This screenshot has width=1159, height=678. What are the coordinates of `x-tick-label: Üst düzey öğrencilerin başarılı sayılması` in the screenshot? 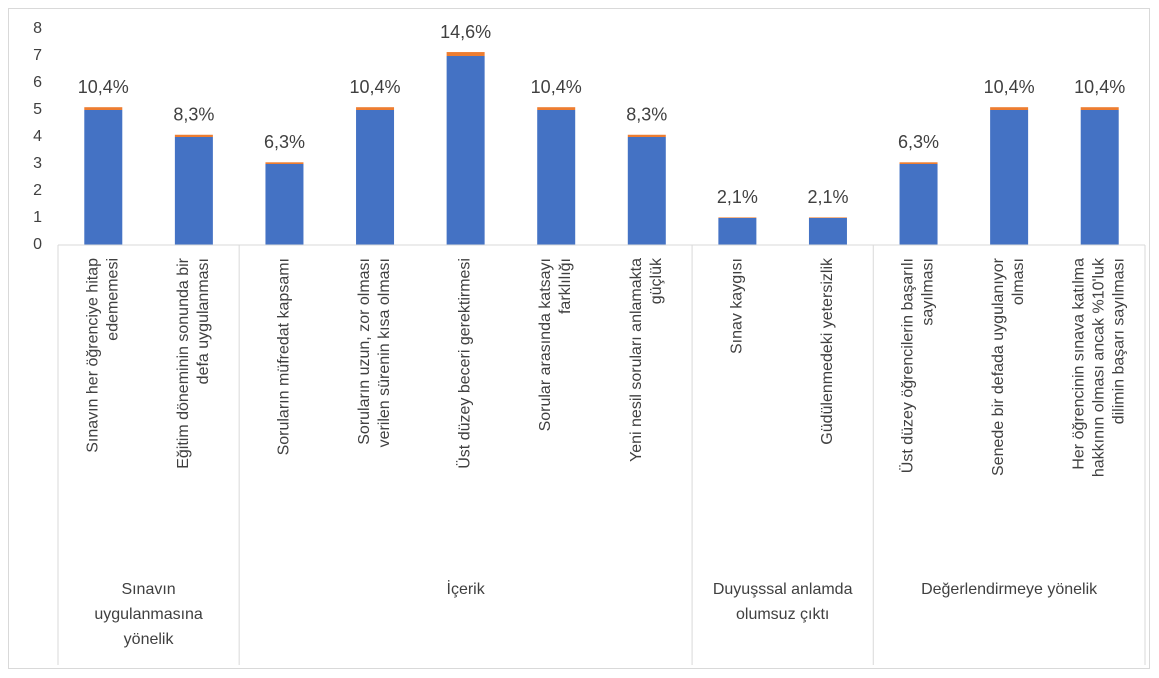 It's located at (918, 365).